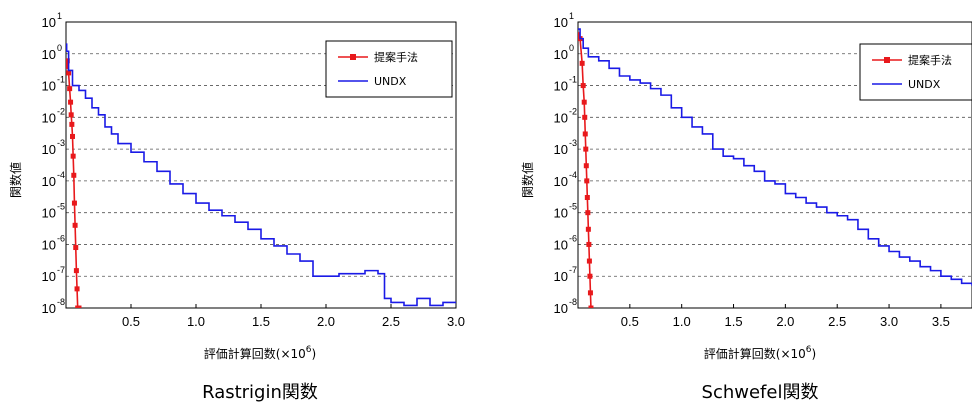  I want to click on y-tick-exponent: -4, so click(61, 175).